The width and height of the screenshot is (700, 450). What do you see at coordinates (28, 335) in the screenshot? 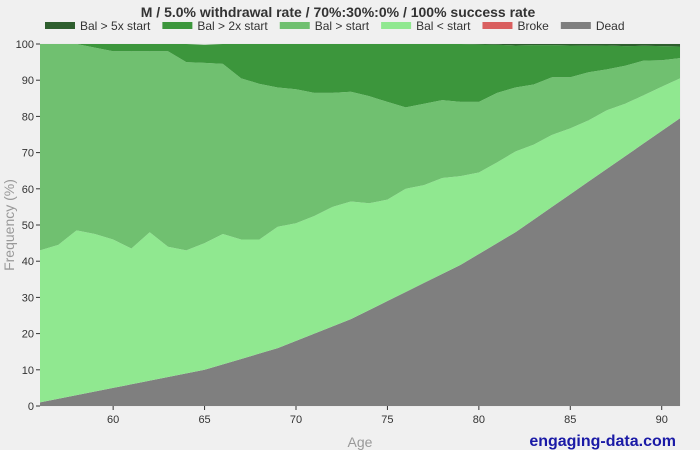
I see `y-tick-label: 20` at bounding box center [28, 335].